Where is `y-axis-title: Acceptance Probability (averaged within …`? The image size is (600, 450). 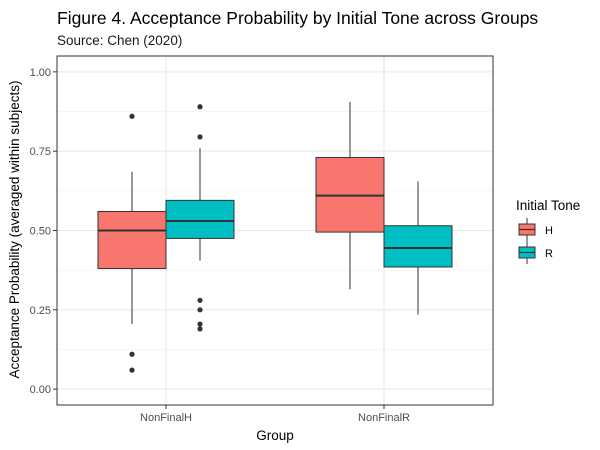 y-axis-title: Acceptance Probability (averaged within … is located at coordinates (14, 230).